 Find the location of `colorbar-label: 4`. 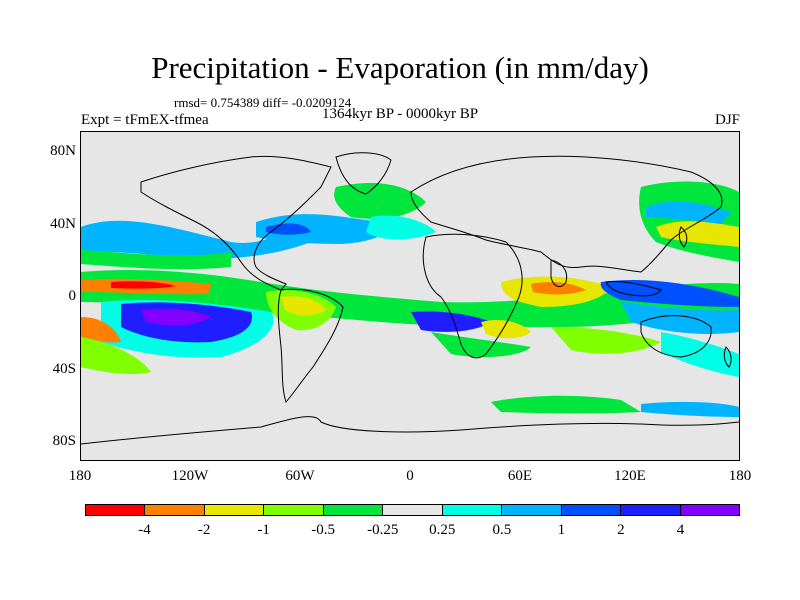

colorbar-label: 4 is located at coordinates (680, 530).